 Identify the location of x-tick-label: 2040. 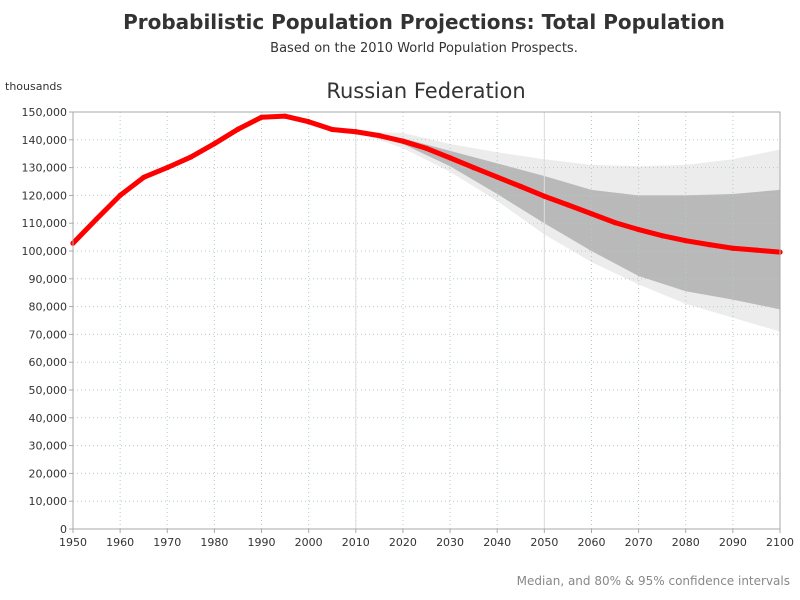
(497, 542).